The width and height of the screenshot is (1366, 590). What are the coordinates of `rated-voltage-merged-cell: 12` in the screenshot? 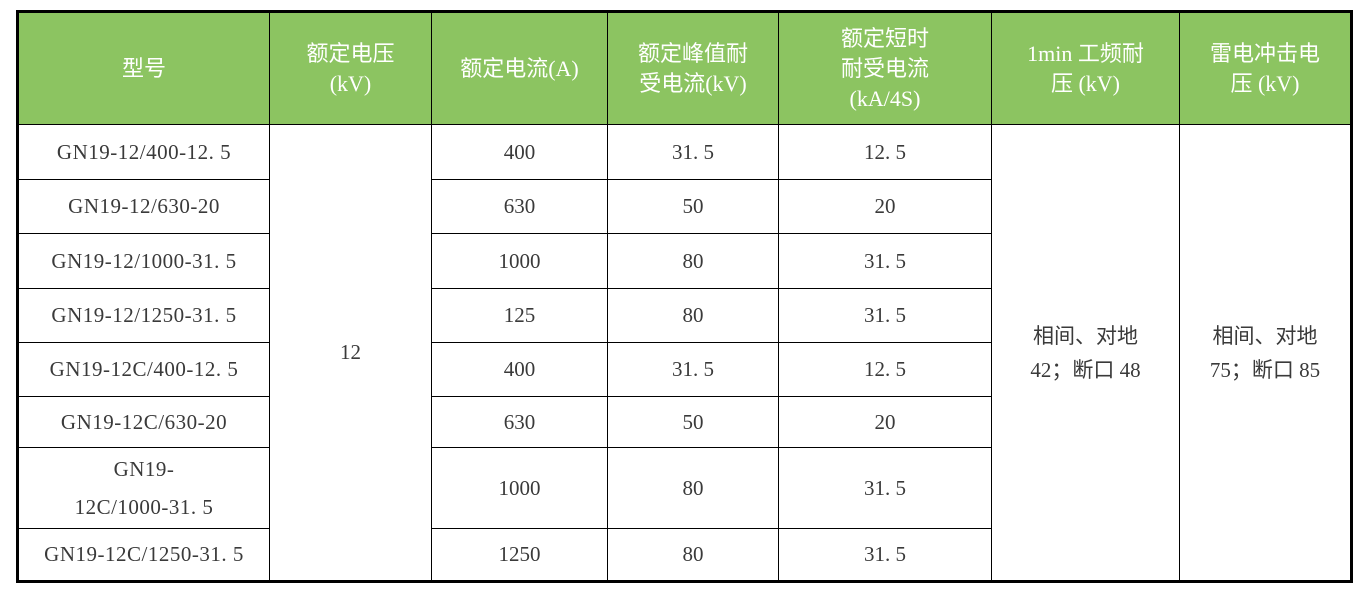 It's located at (350, 353).